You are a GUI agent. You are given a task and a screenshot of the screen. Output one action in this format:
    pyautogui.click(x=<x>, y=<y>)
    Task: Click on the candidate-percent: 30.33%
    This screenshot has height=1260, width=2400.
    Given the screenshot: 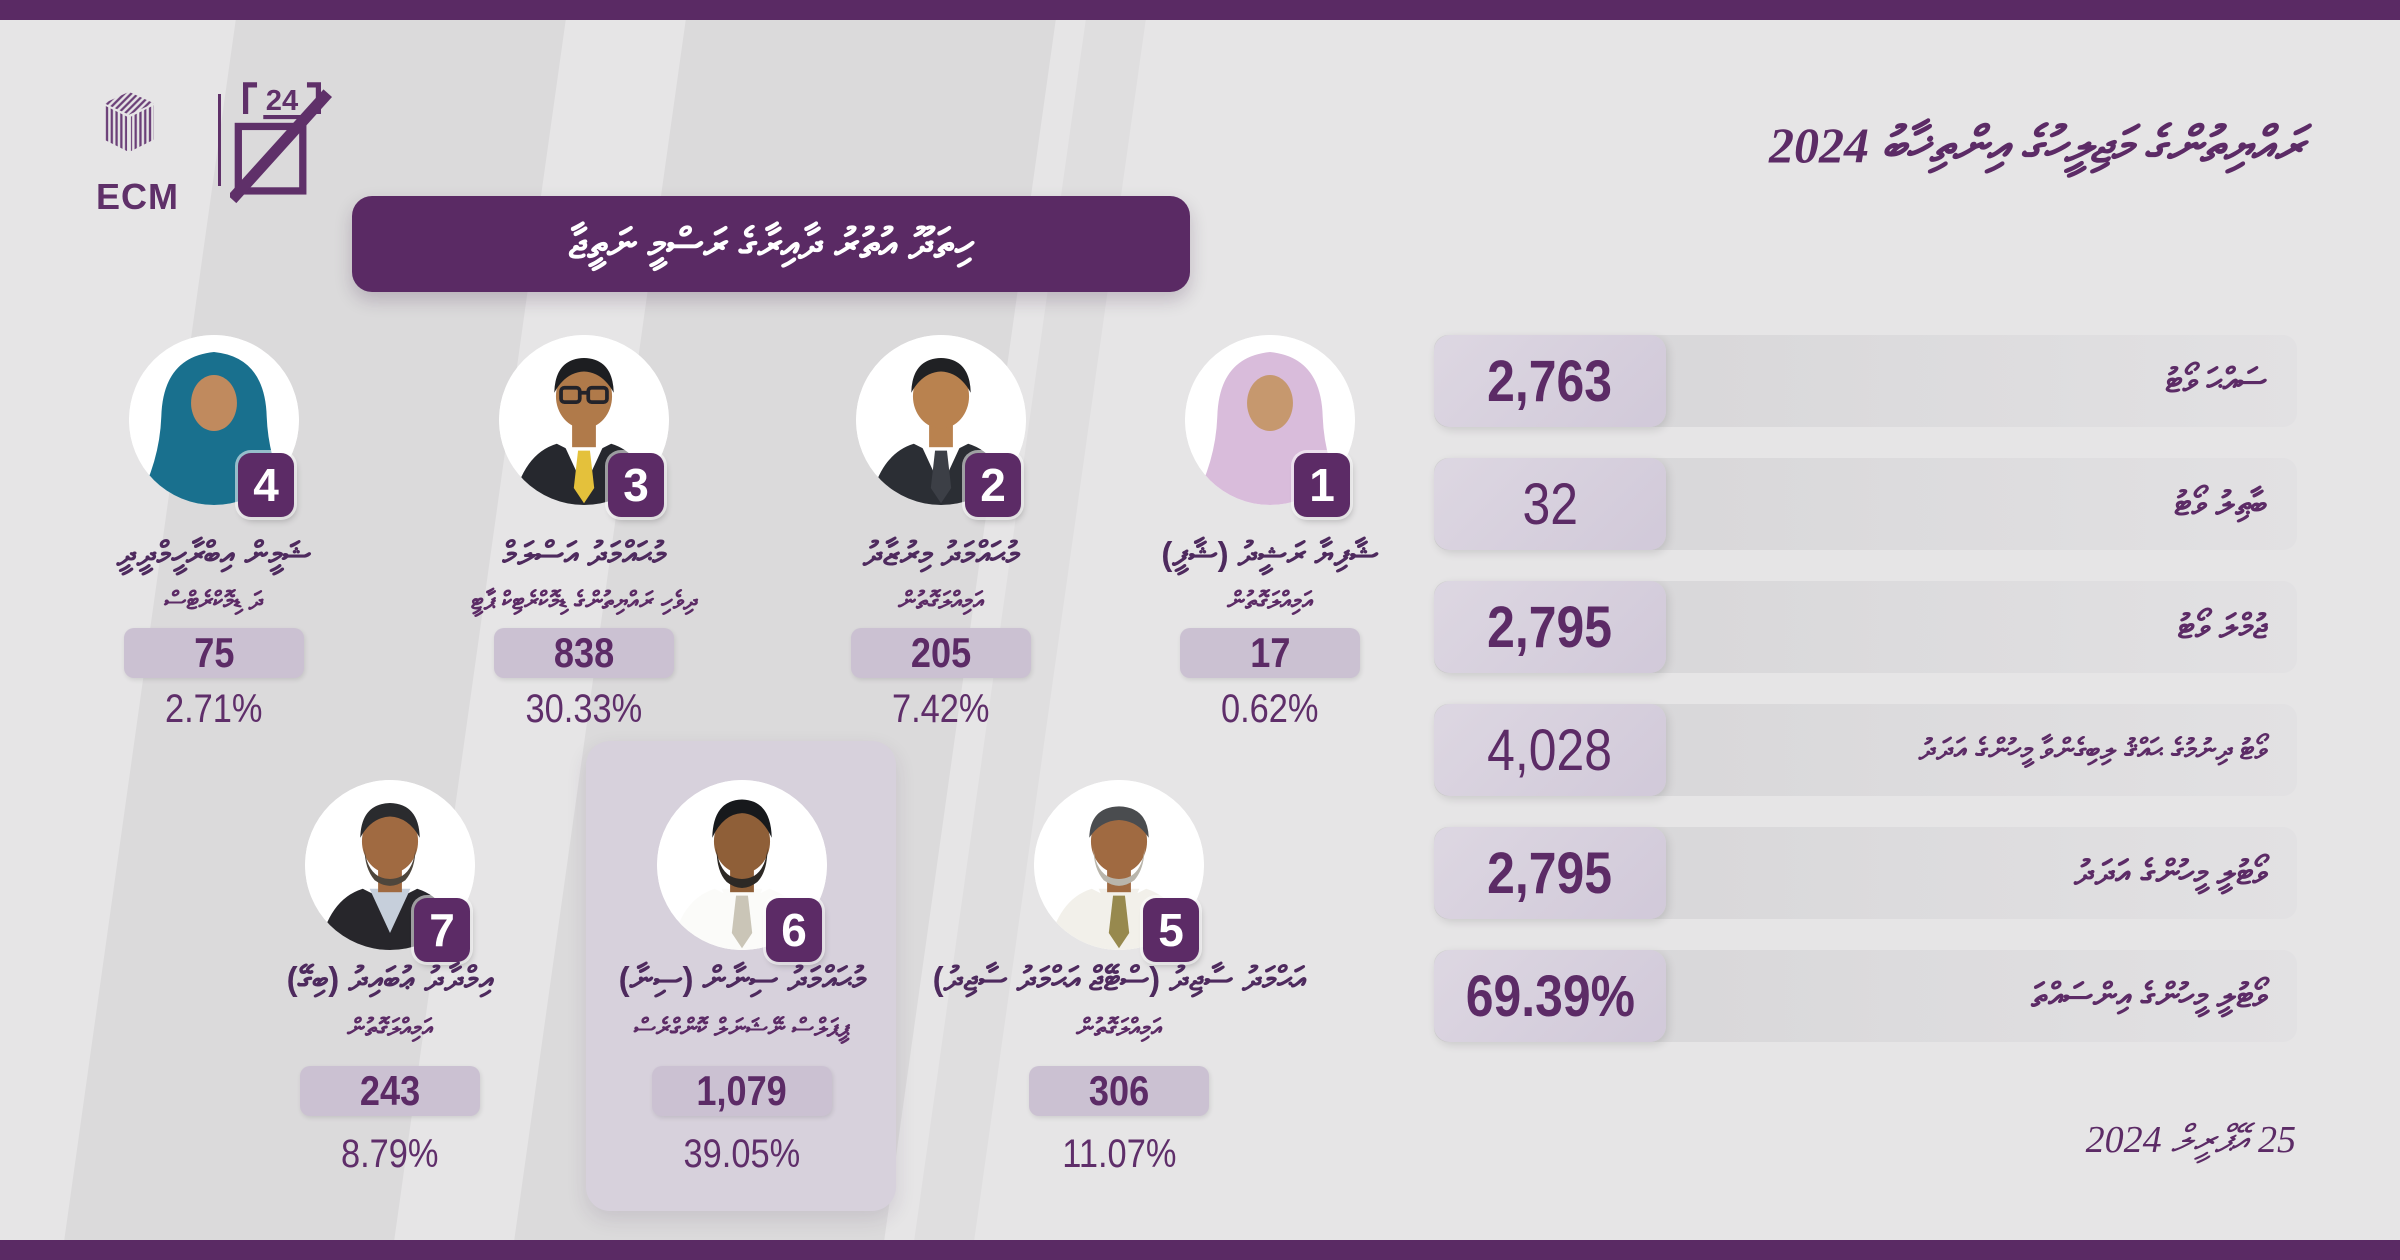 What is the action you would take?
    pyautogui.click(x=584, y=709)
    